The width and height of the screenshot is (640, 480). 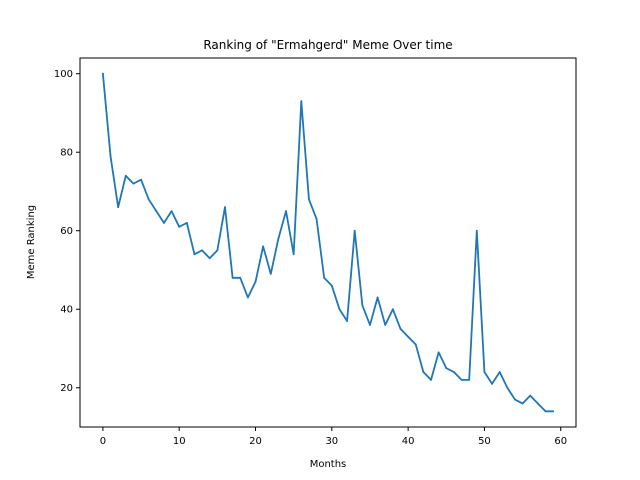 I want to click on x-tick-label: 20, so click(x=255, y=441).